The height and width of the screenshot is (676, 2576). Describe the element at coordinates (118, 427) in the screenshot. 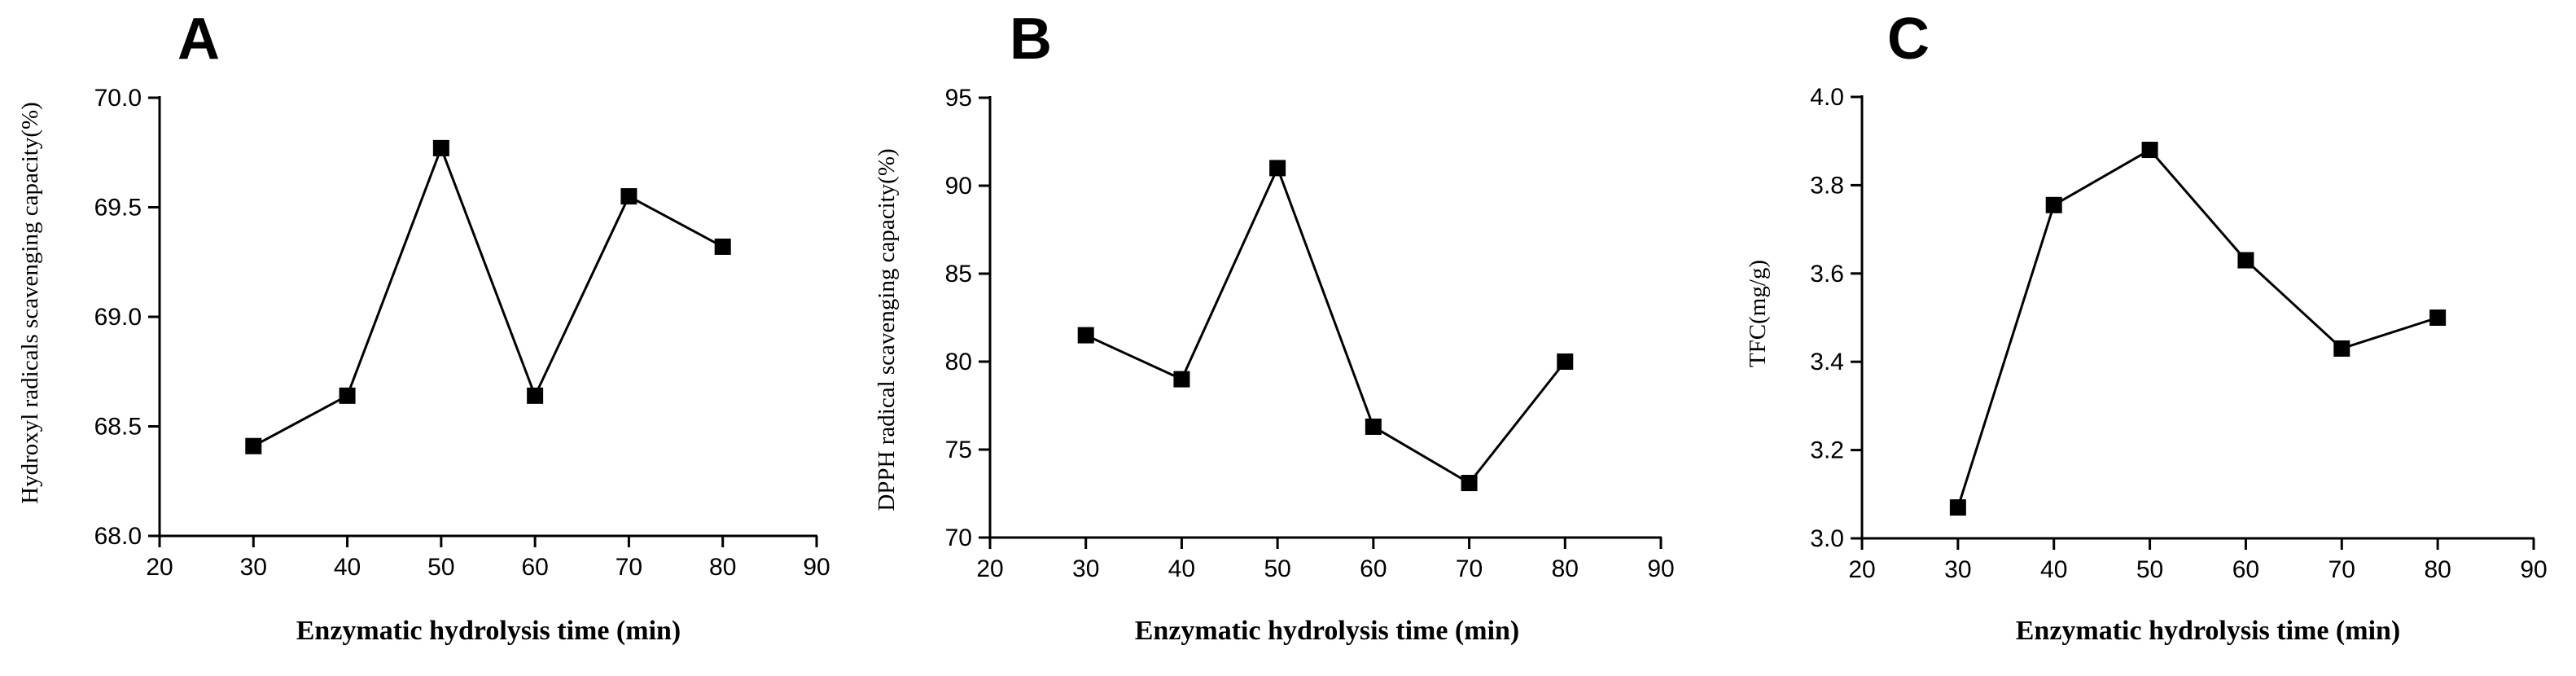

I see `panel-a-y-tick-label: 68.5` at that location.